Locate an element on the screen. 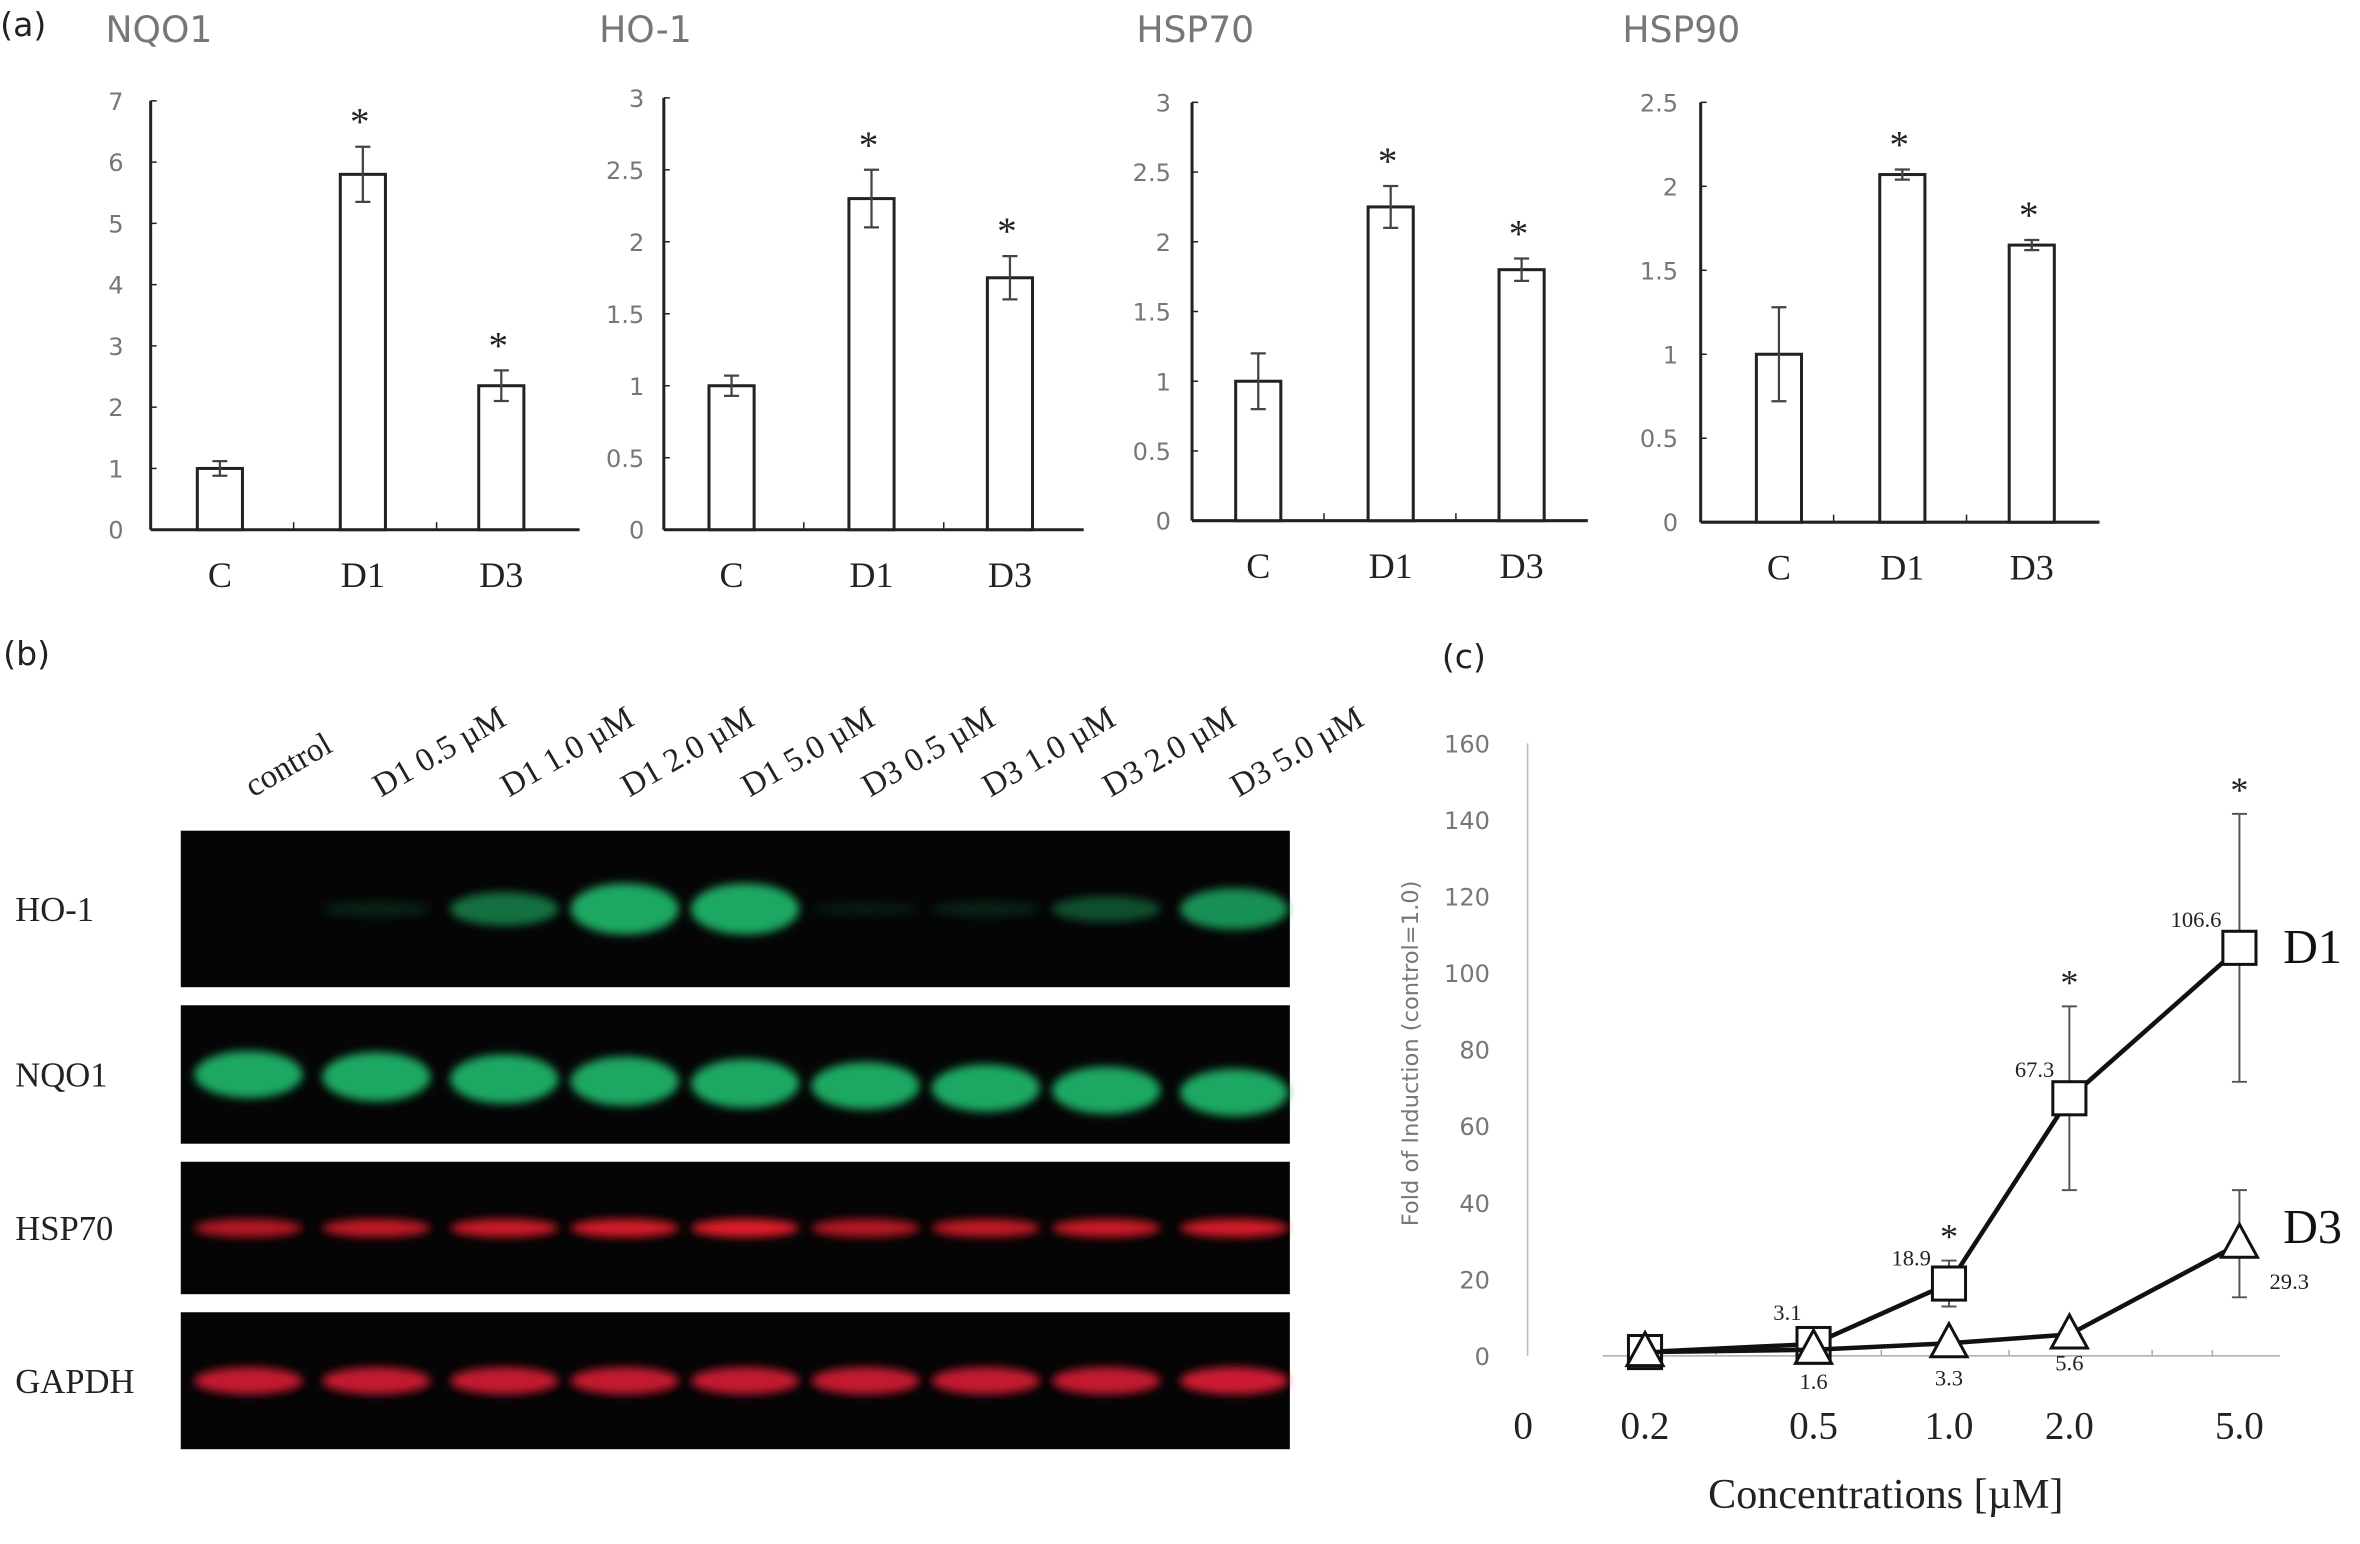  y-tick-label: 4 is located at coordinates (115, 286).